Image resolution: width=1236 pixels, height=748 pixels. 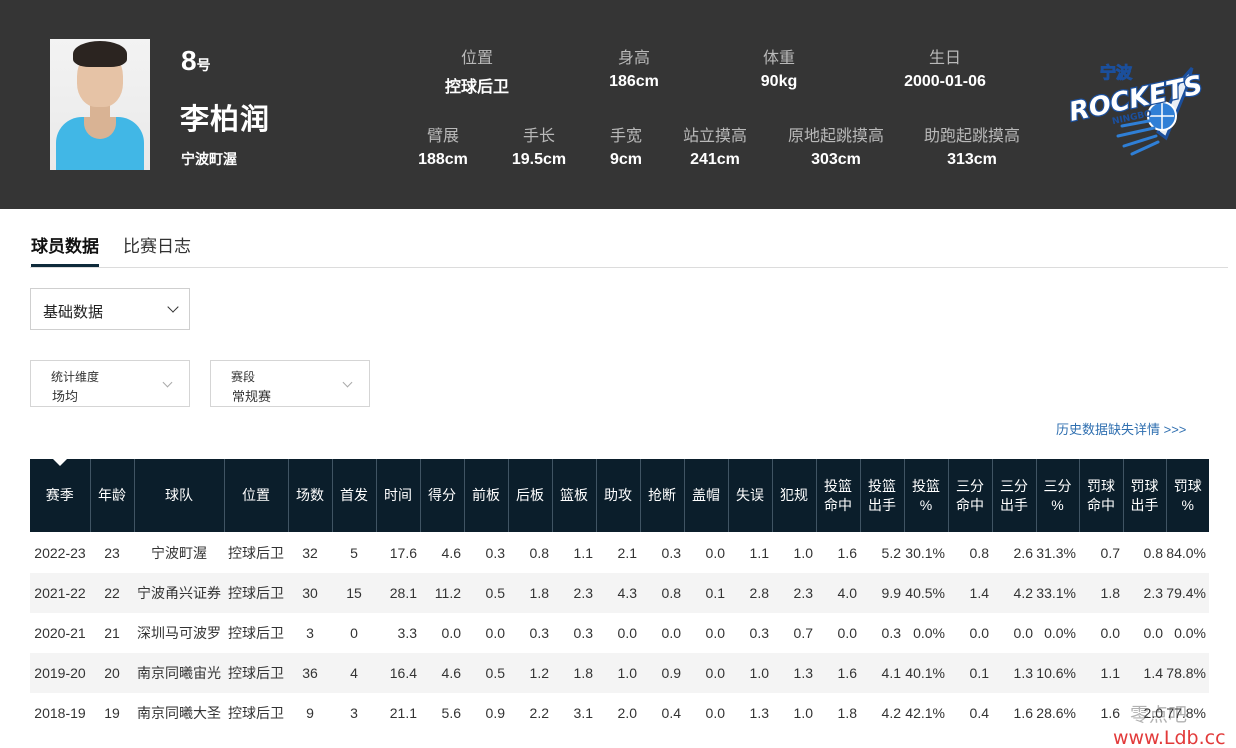 I want to click on header-ft-att: 罚球 出手, so click(x=1145, y=495).